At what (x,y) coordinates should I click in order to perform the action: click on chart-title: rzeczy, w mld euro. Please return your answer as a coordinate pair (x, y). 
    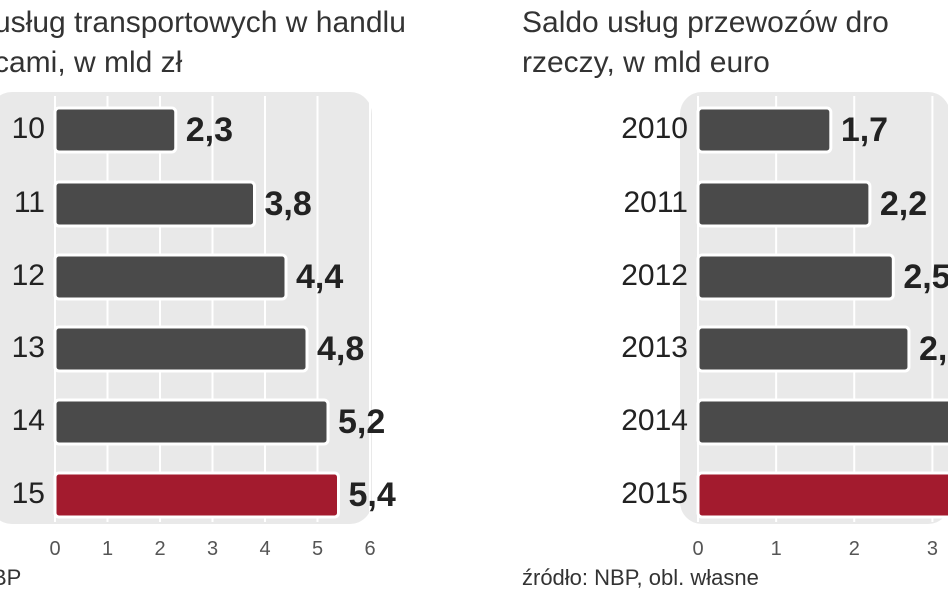
    Looking at the image, I should click on (646, 62).